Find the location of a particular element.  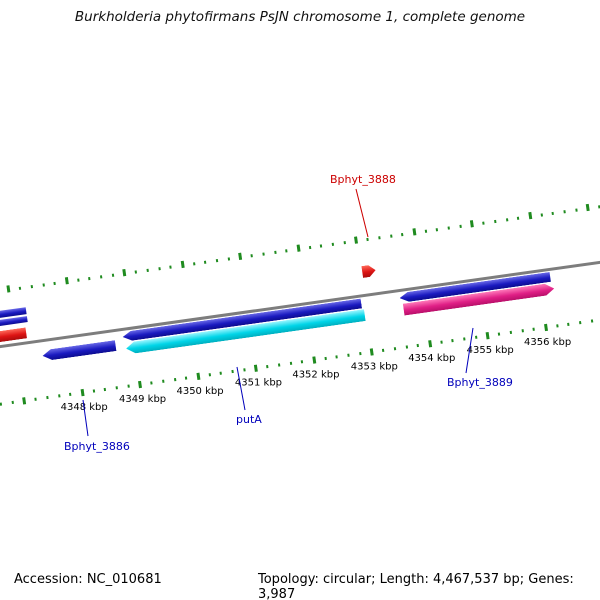

gene-label-Bphyt_3886: Bphyt_3886 is located at coordinates (97, 446).